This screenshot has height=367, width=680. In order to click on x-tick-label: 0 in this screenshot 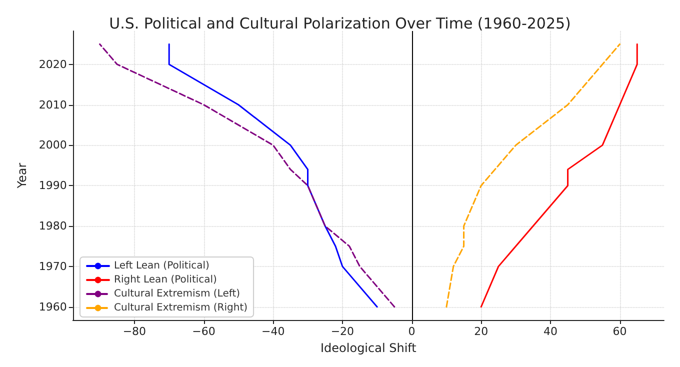, I will do `click(412, 331)`.